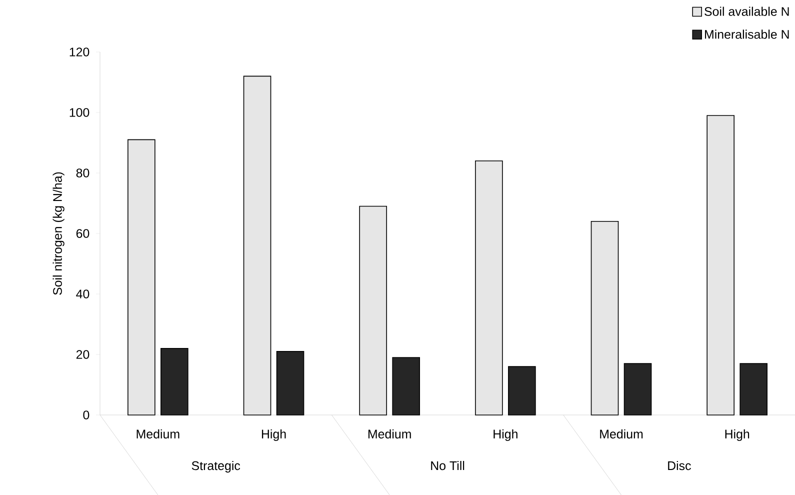 The width and height of the screenshot is (795, 495). What do you see at coordinates (747, 34) in the screenshot?
I see `legend-label: Mineralisable N` at bounding box center [747, 34].